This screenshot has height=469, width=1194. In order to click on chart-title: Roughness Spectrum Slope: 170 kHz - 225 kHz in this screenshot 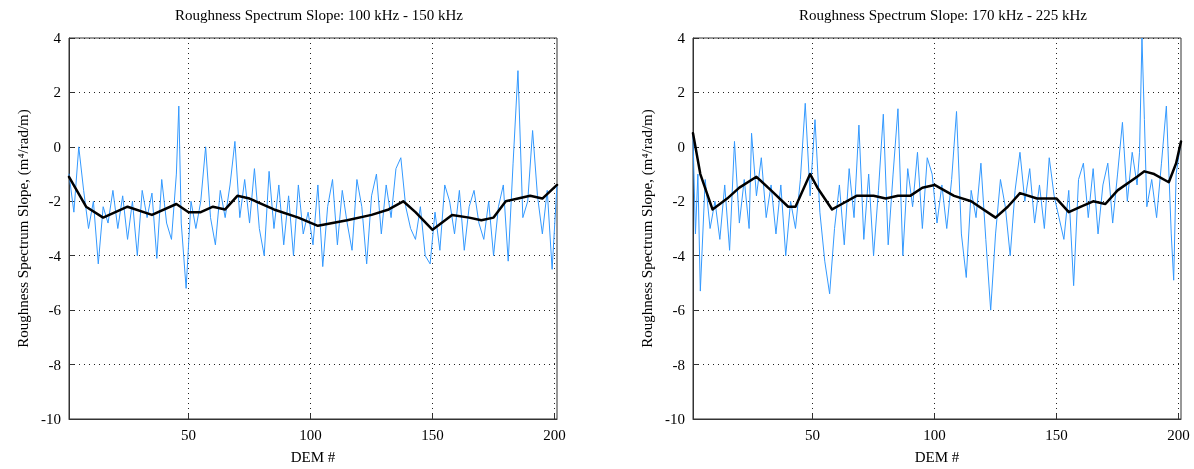, I will do `click(943, 14)`.